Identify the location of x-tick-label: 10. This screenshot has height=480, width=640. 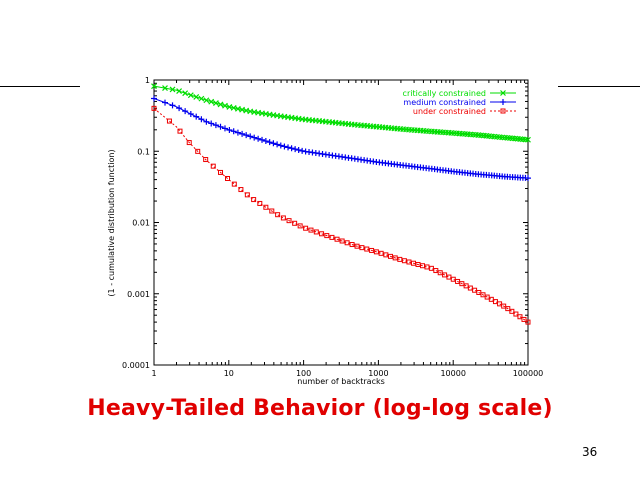
(229, 373).